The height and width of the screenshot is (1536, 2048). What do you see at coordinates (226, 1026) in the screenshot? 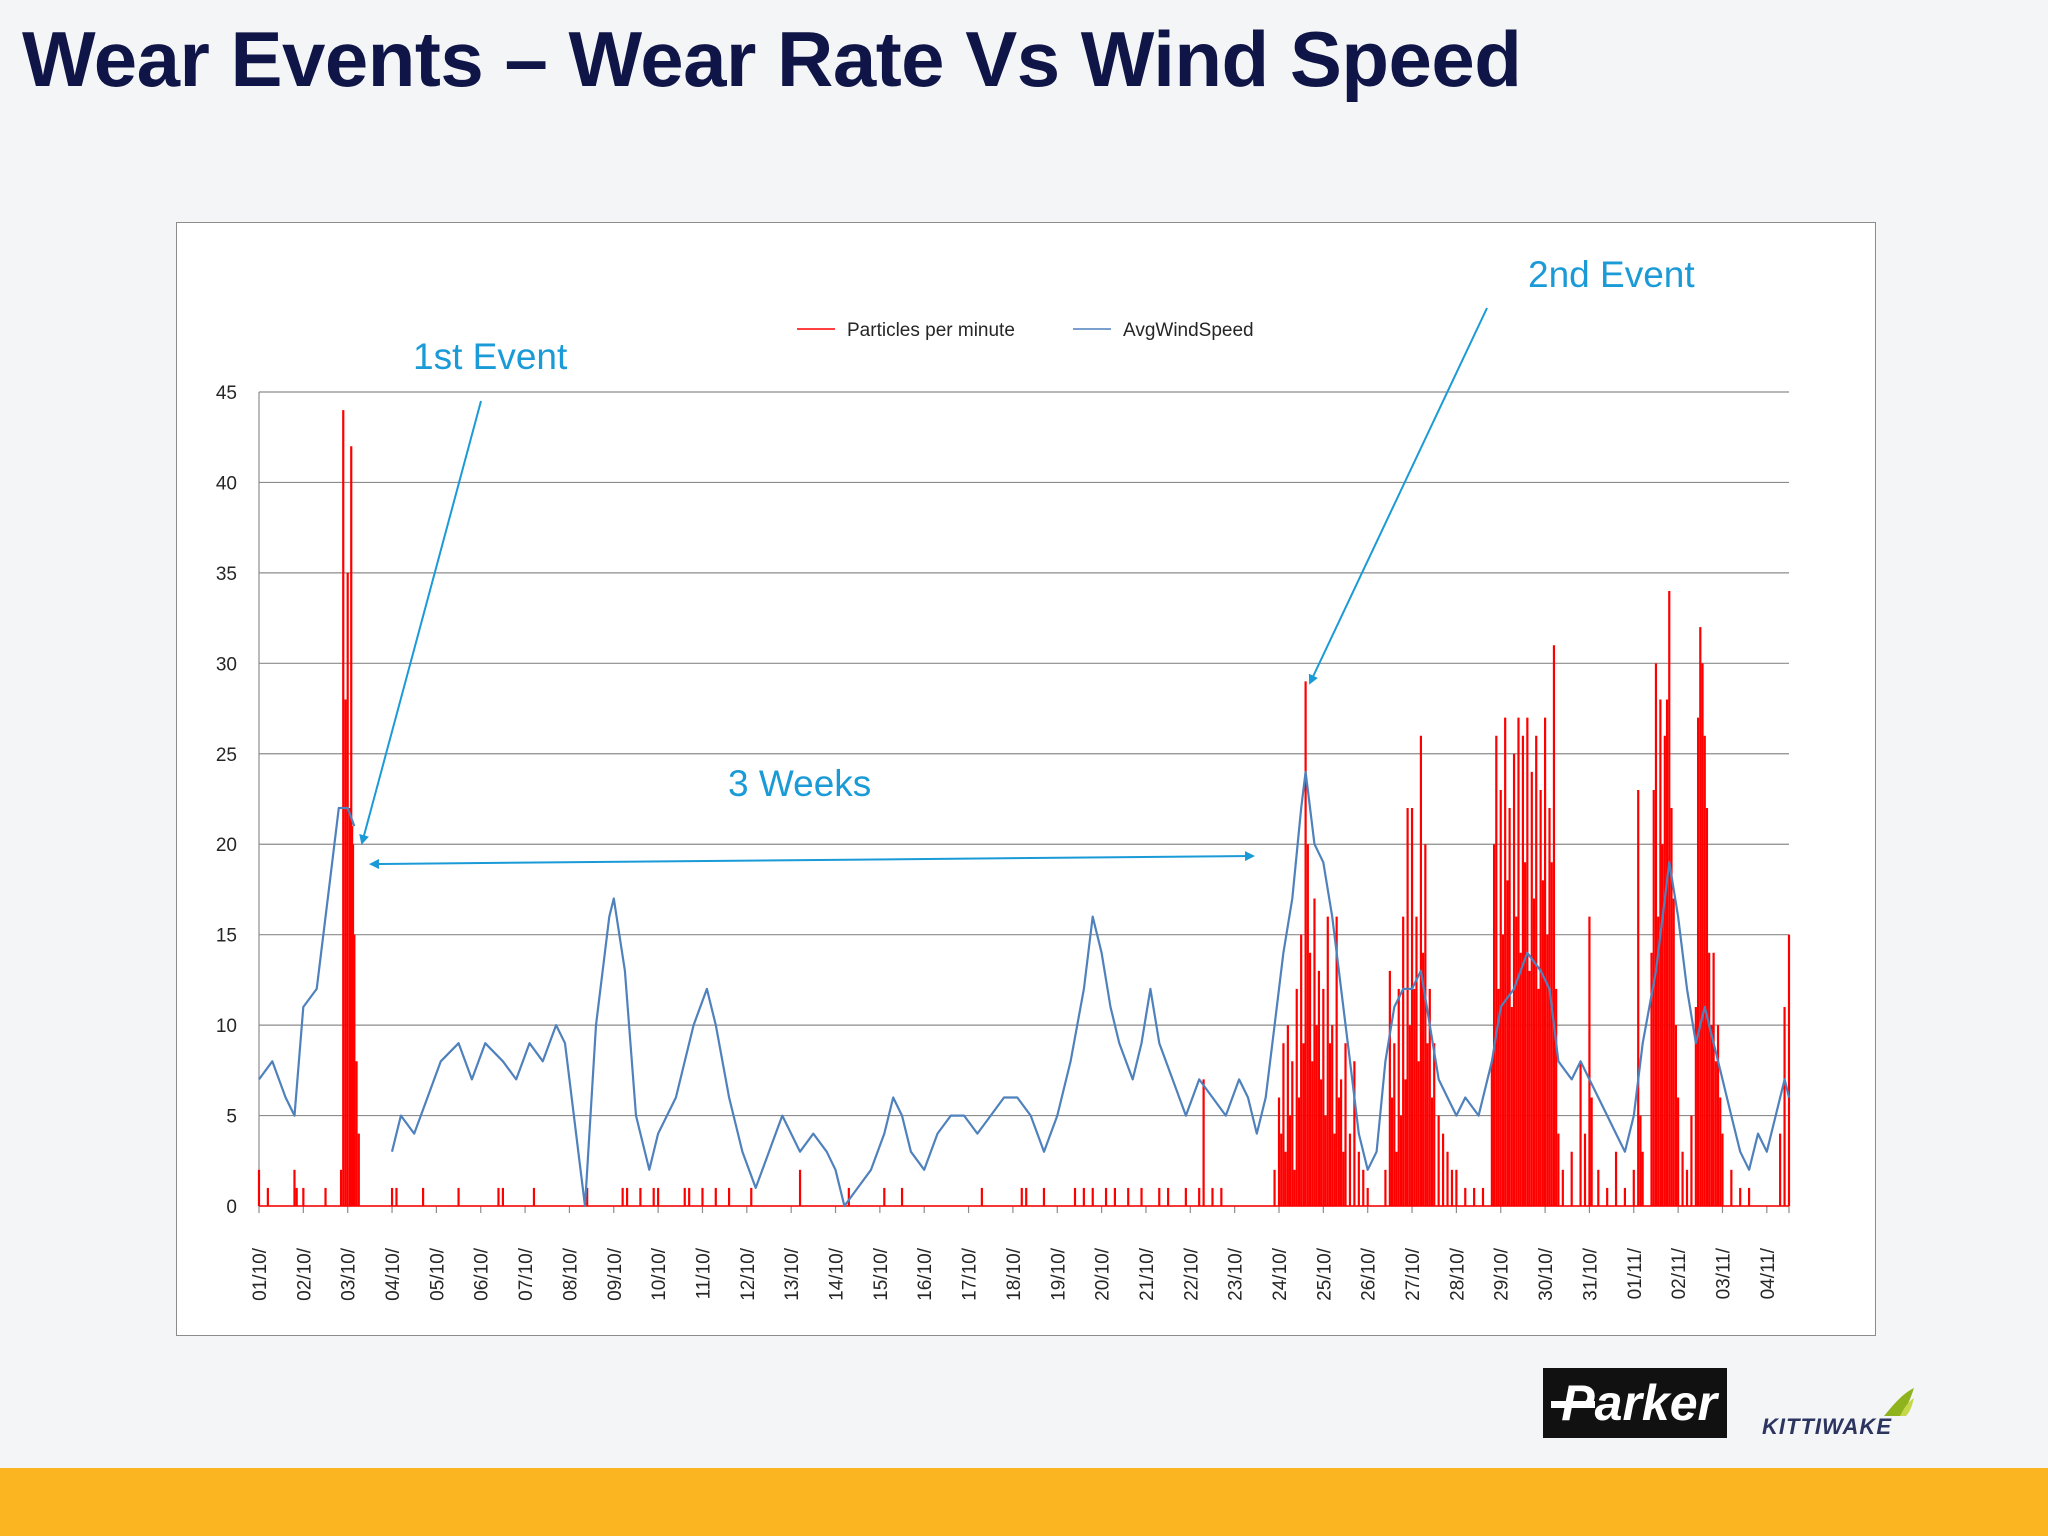
I see `y-tick-label: 10` at bounding box center [226, 1026].